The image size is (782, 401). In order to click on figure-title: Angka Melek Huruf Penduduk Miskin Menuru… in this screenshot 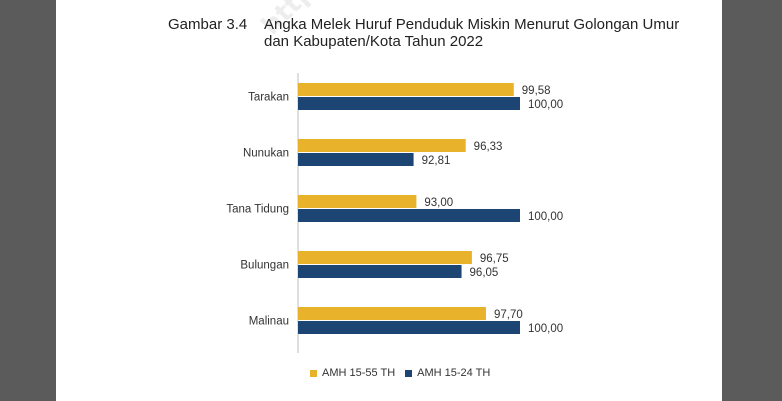, I will do `click(472, 33)`.